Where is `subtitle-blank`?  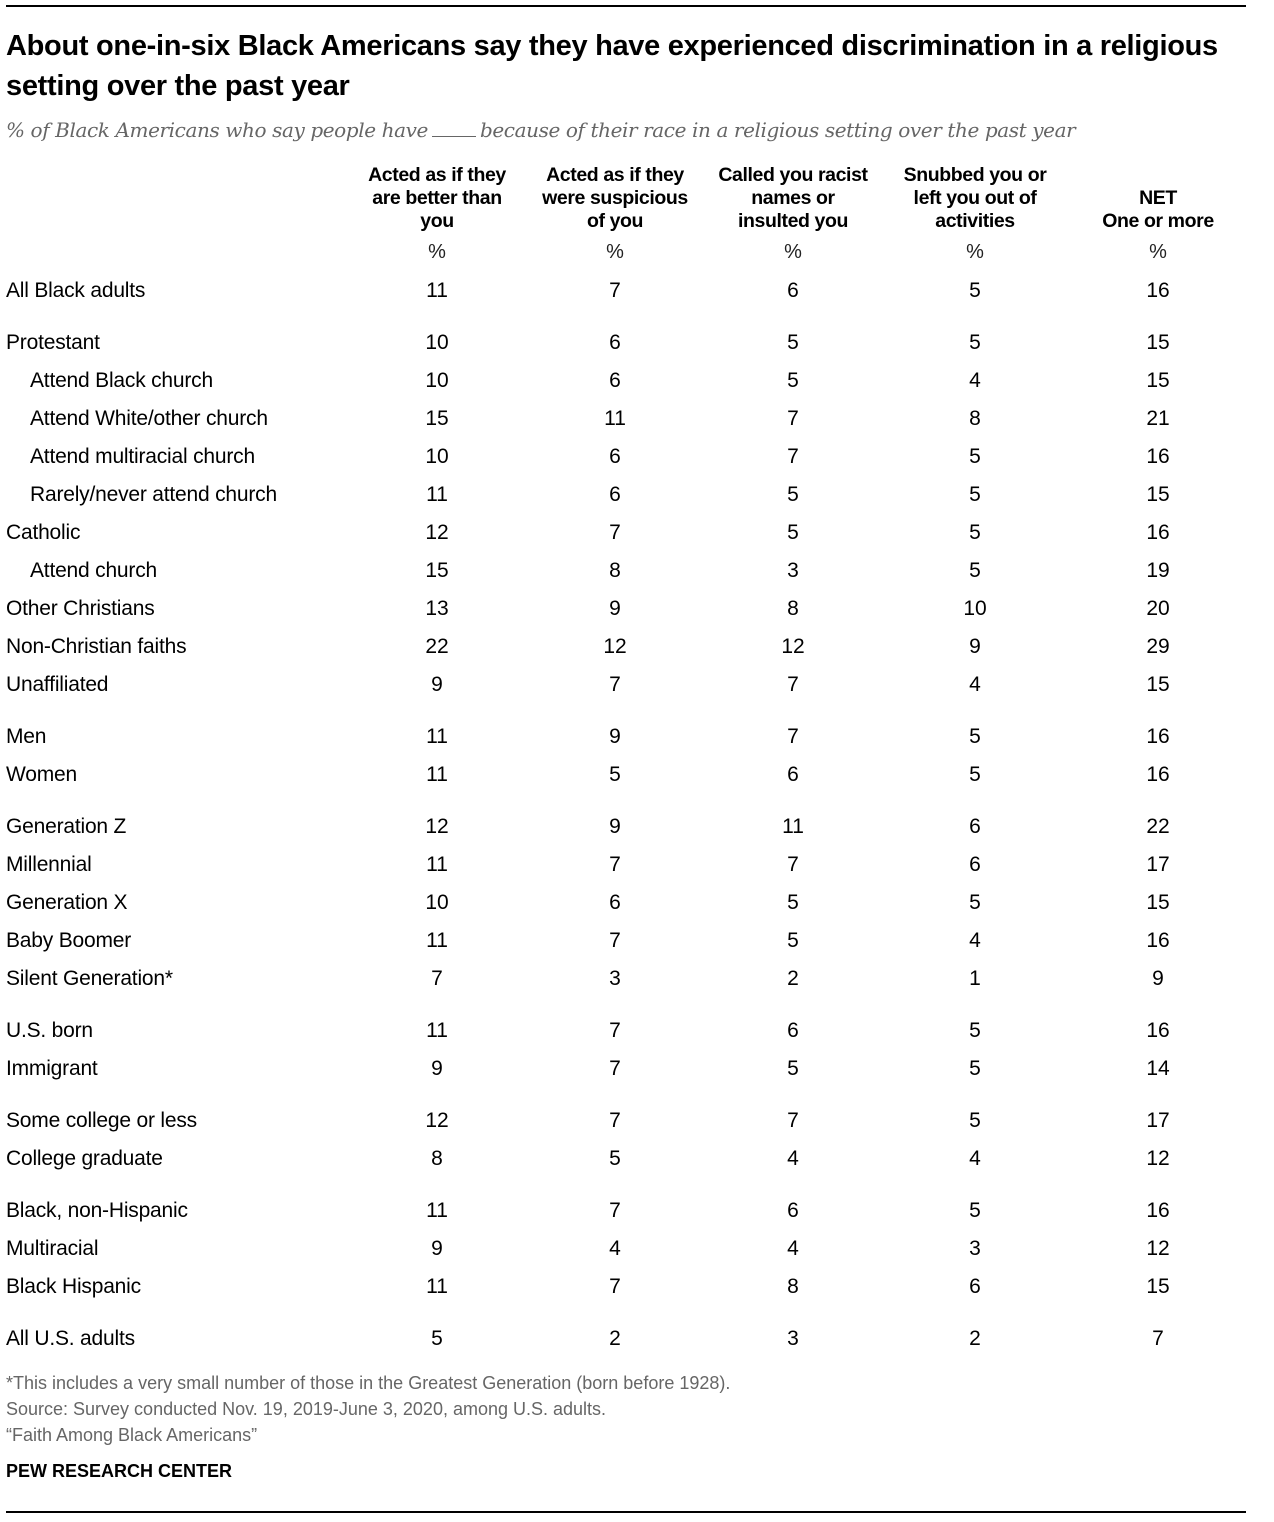 subtitle-blank is located at coordinates (453, 136).